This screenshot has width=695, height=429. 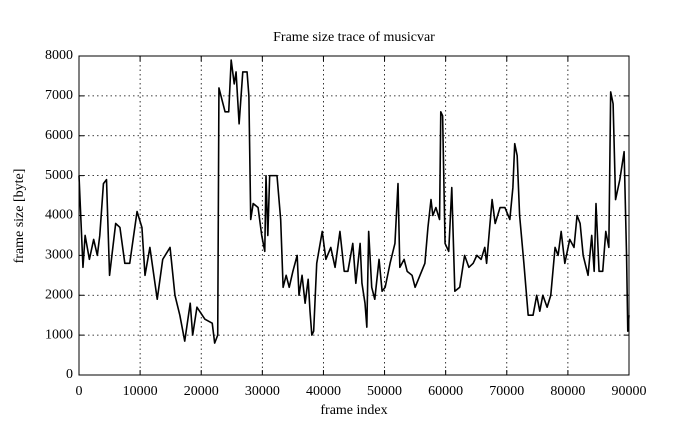 I want to click on y-tick-label: 5000, so click(x=59, y=175).